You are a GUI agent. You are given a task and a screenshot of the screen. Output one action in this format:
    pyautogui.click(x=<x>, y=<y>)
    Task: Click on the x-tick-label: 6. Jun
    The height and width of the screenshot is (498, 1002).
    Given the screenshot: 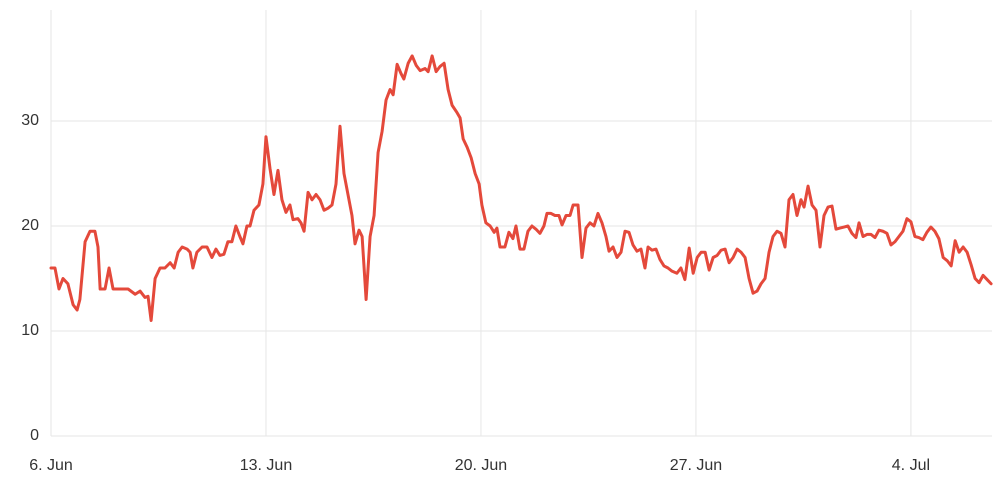 What is the action you would take?
    pyautogui.click(x=51, y=465)
    